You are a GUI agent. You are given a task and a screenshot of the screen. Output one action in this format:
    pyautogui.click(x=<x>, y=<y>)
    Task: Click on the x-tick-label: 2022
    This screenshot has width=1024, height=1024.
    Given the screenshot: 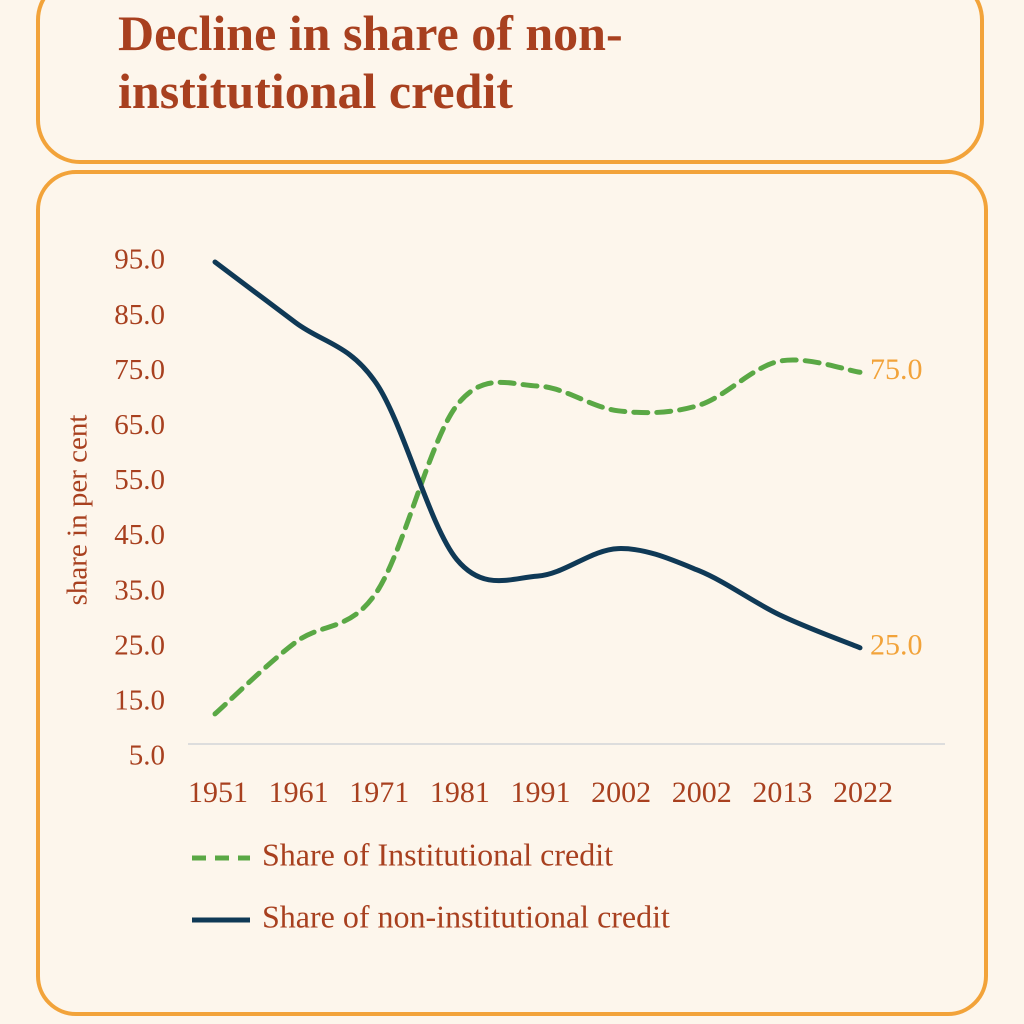 What is the action you would take?
    pyautogui.click(x=863, y=792)
    